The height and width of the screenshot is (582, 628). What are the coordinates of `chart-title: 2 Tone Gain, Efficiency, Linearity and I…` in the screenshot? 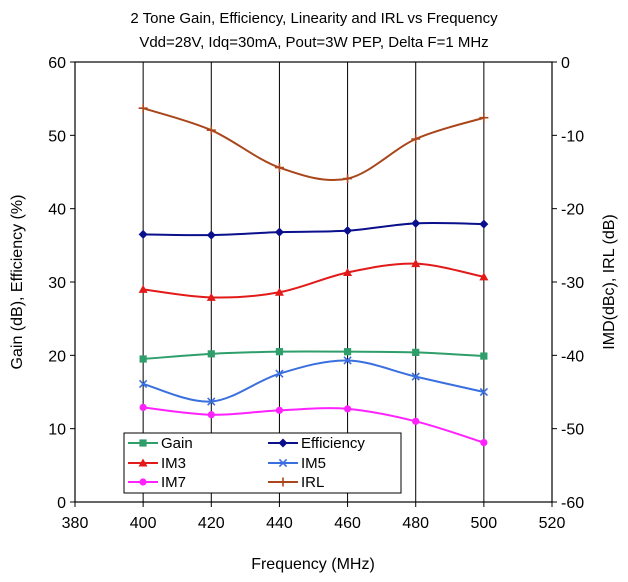 It's located at (314, 18).